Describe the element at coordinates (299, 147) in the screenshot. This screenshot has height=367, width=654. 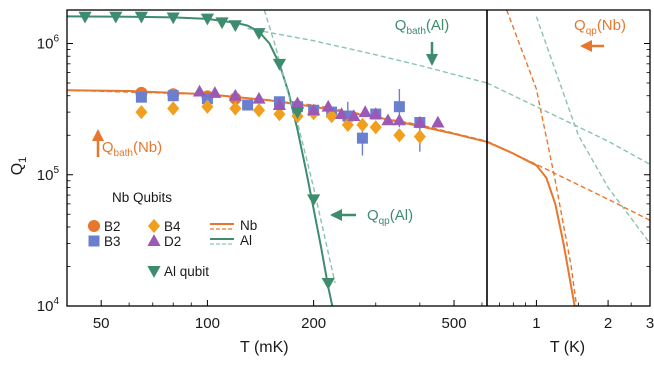
I see `model-curve-5-left` at that location.